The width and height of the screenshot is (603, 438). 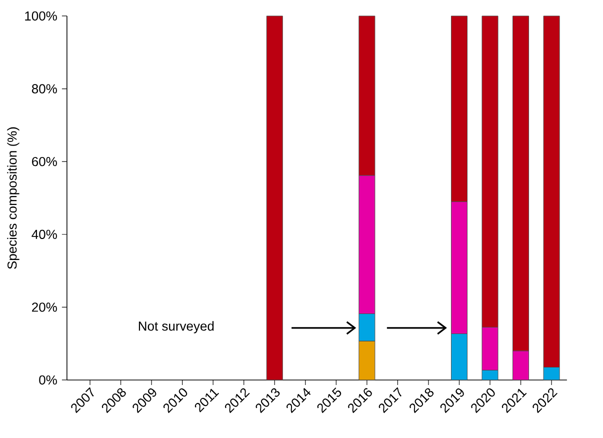 What do you see at coordinates (44, 307) in the screenshot?
I see `y-tick-label: 20%` at bounding box center [44, 307].